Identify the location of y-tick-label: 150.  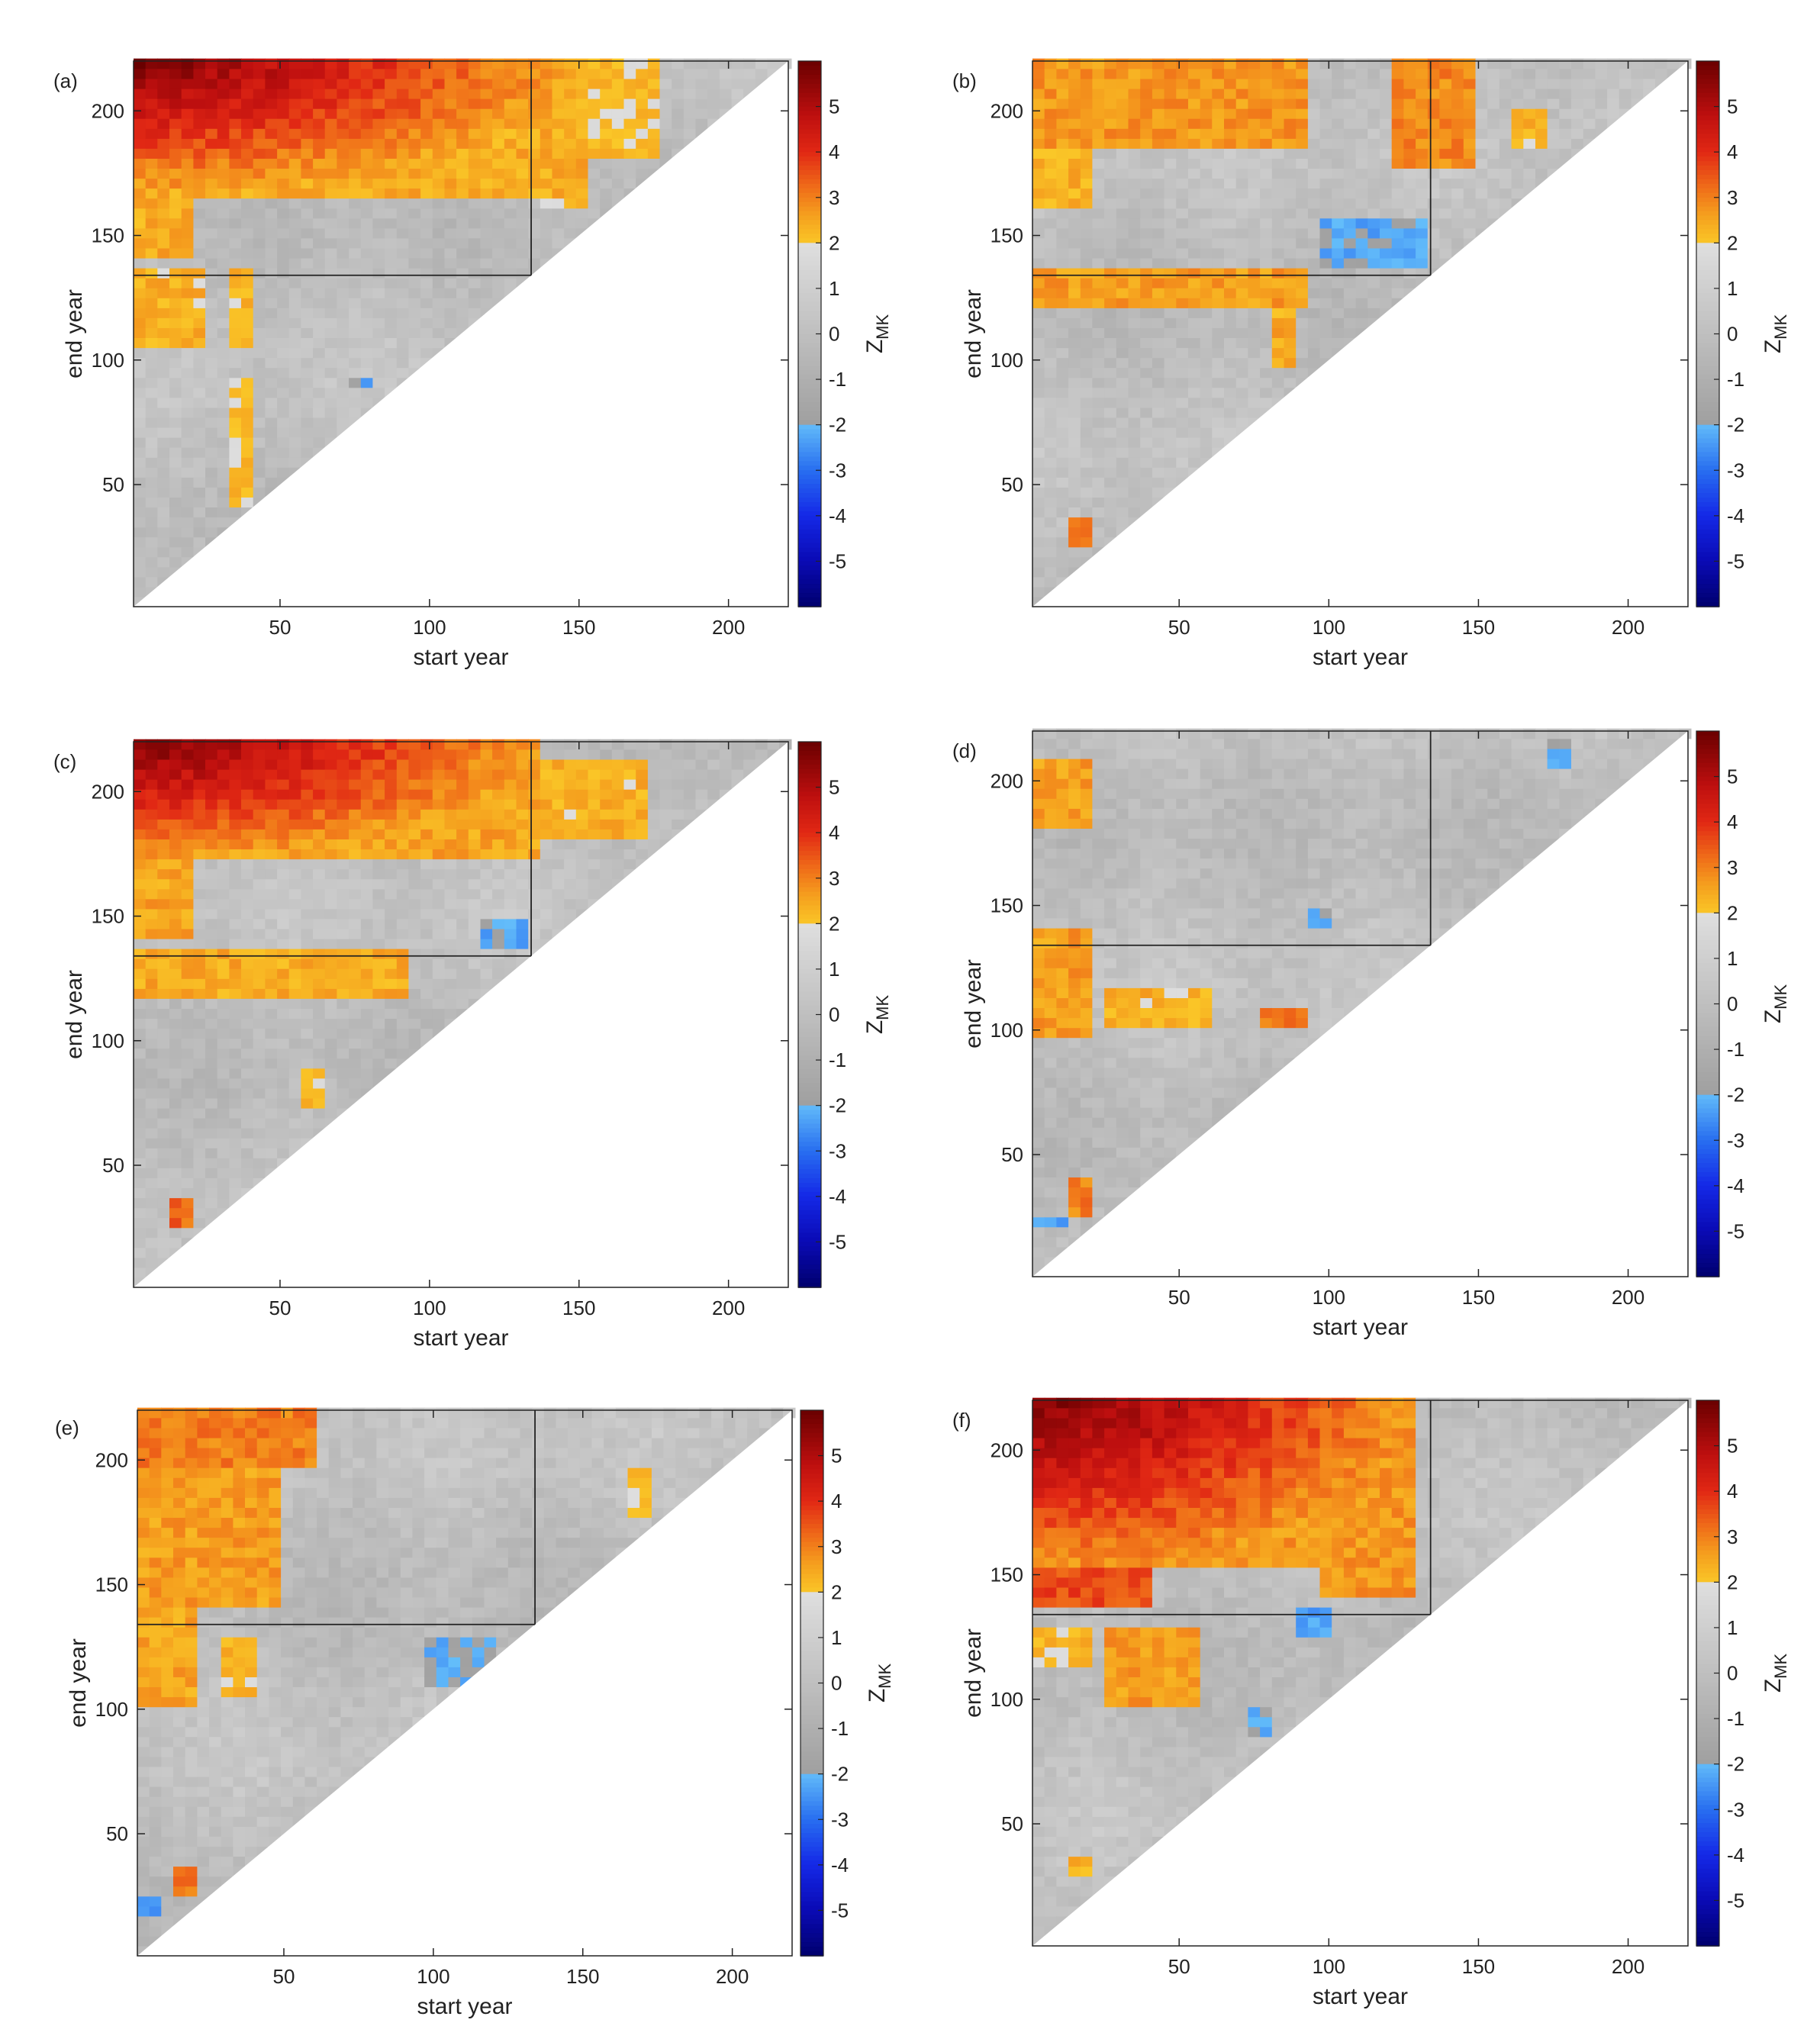
(108, 235).